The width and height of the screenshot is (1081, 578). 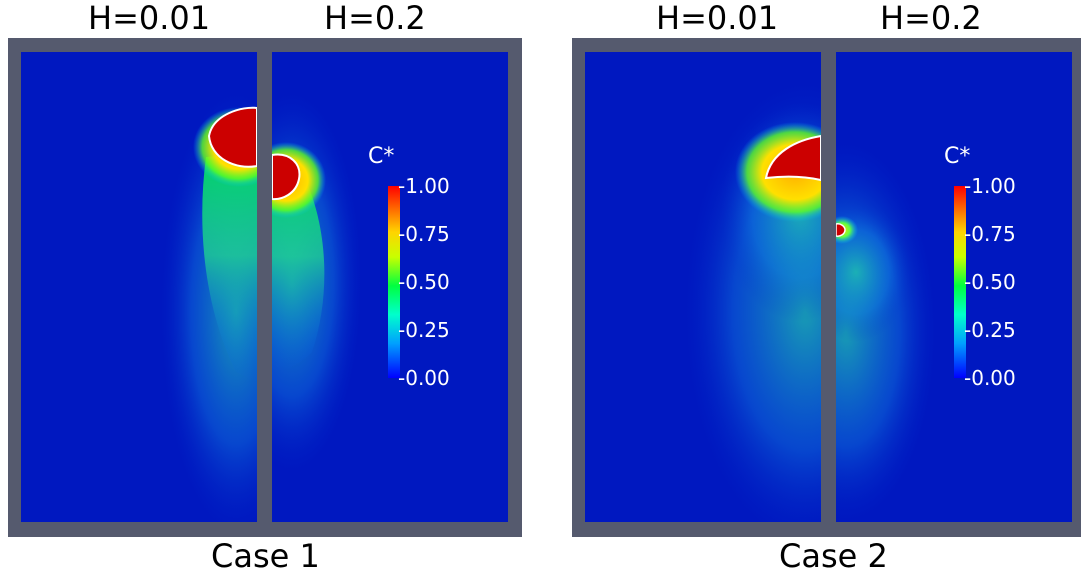 I want to click on case1-colorbar-tick: 0.00, so click(x=424, y=378).